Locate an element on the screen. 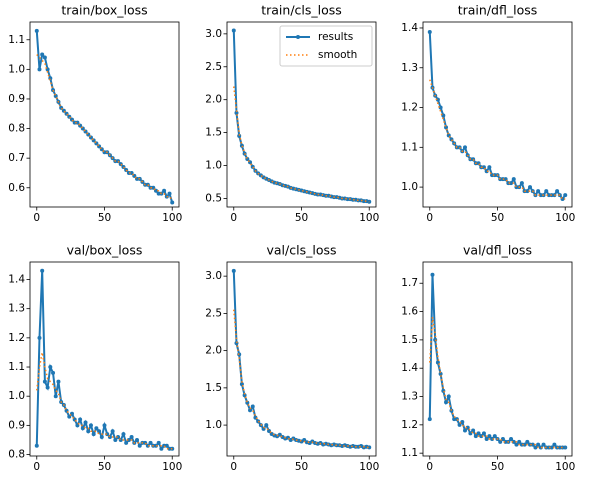 This screenshot has height=477, width=592. y-tick-label: 2.0 is located at coordinates (213, 351).